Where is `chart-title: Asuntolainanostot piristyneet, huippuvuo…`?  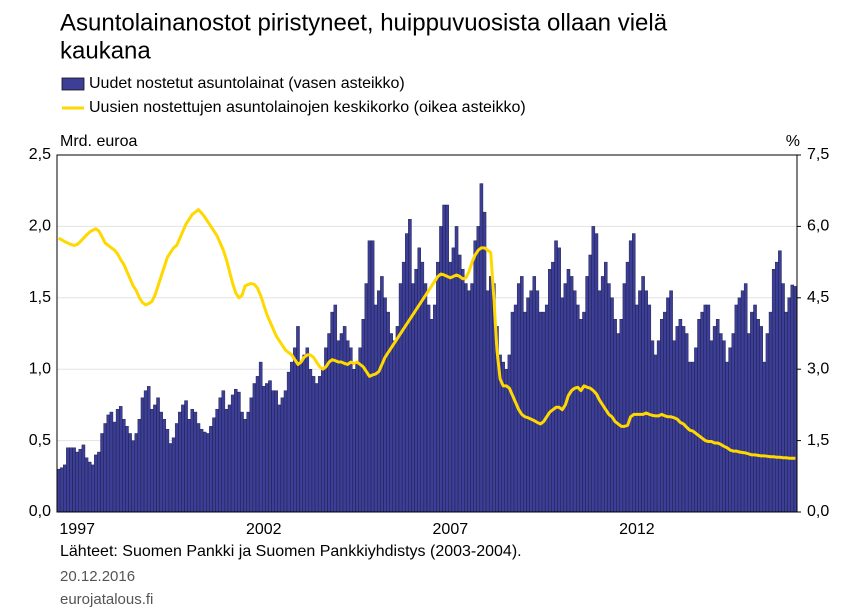
chart-title: Asuntolainanostot piristyneet, huippuvuo… is located at coordinates (364, 22).